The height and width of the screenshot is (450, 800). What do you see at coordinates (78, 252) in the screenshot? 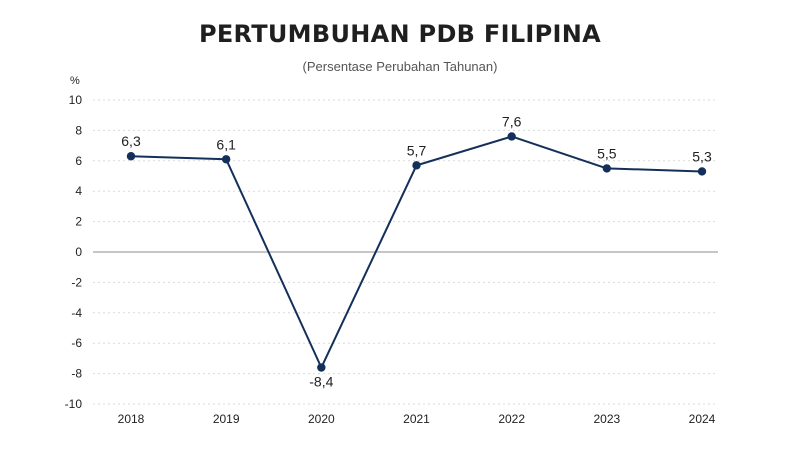
I see `y-tick-label: 0` at bounding box center [78, 252].